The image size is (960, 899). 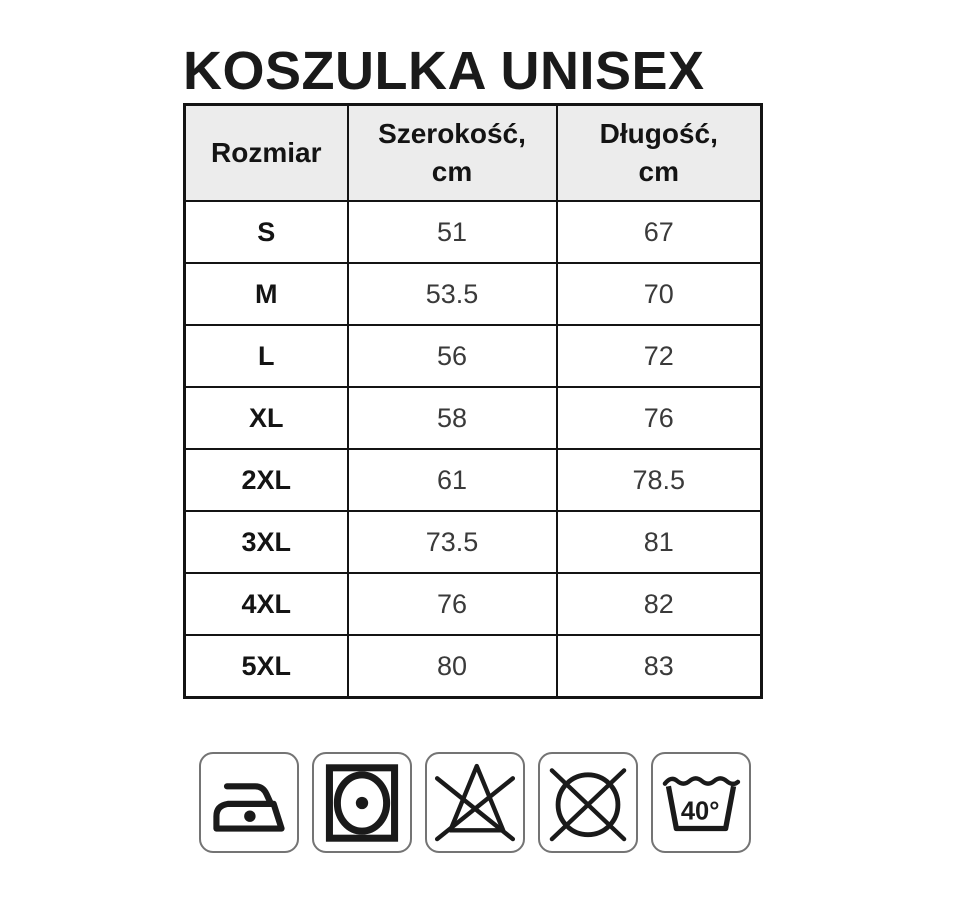 I want to click on size-cell: L, so click(x=266, y=356).